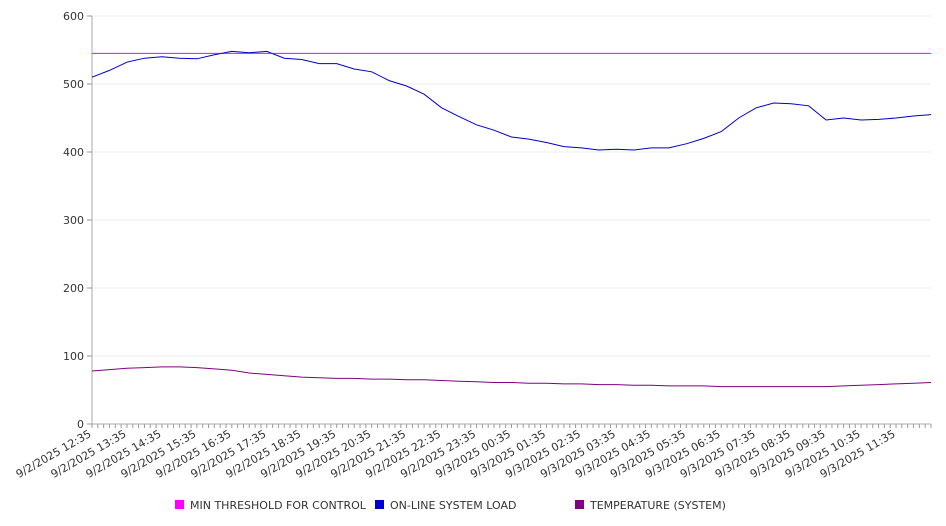  What do you see at coordinates (657, 505) in the screenshot?
I see `legend-label: TEMPERATURE (SYSTEM)` at bounding box center [657, 505].